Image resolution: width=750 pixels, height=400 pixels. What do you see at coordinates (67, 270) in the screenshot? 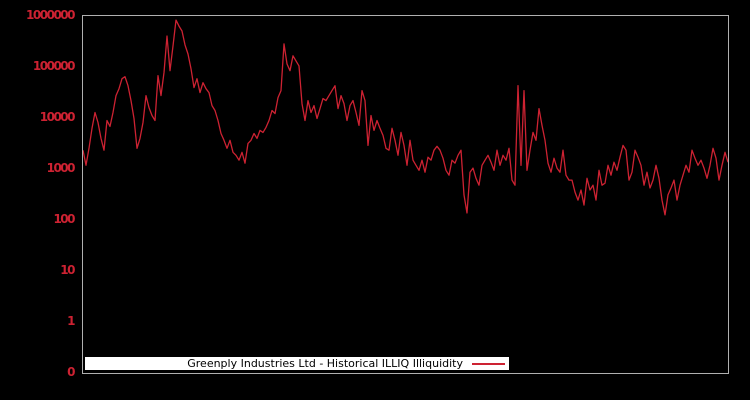
I see `y-axis-label: 10` at bounding box center [67, 270].